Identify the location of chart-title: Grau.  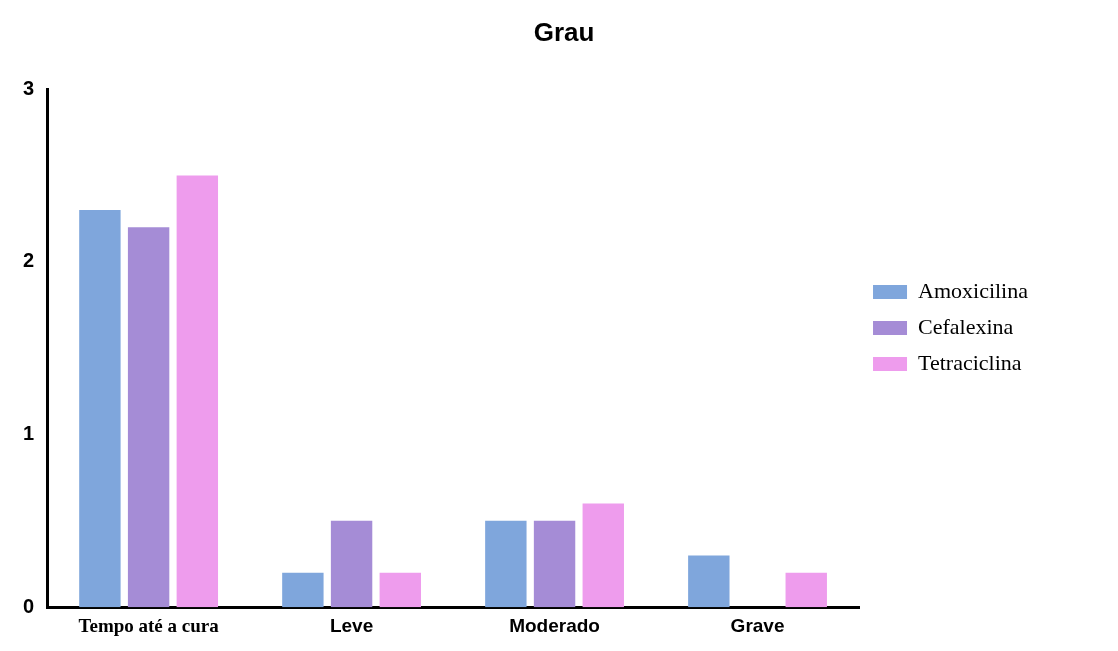
(564, 31).